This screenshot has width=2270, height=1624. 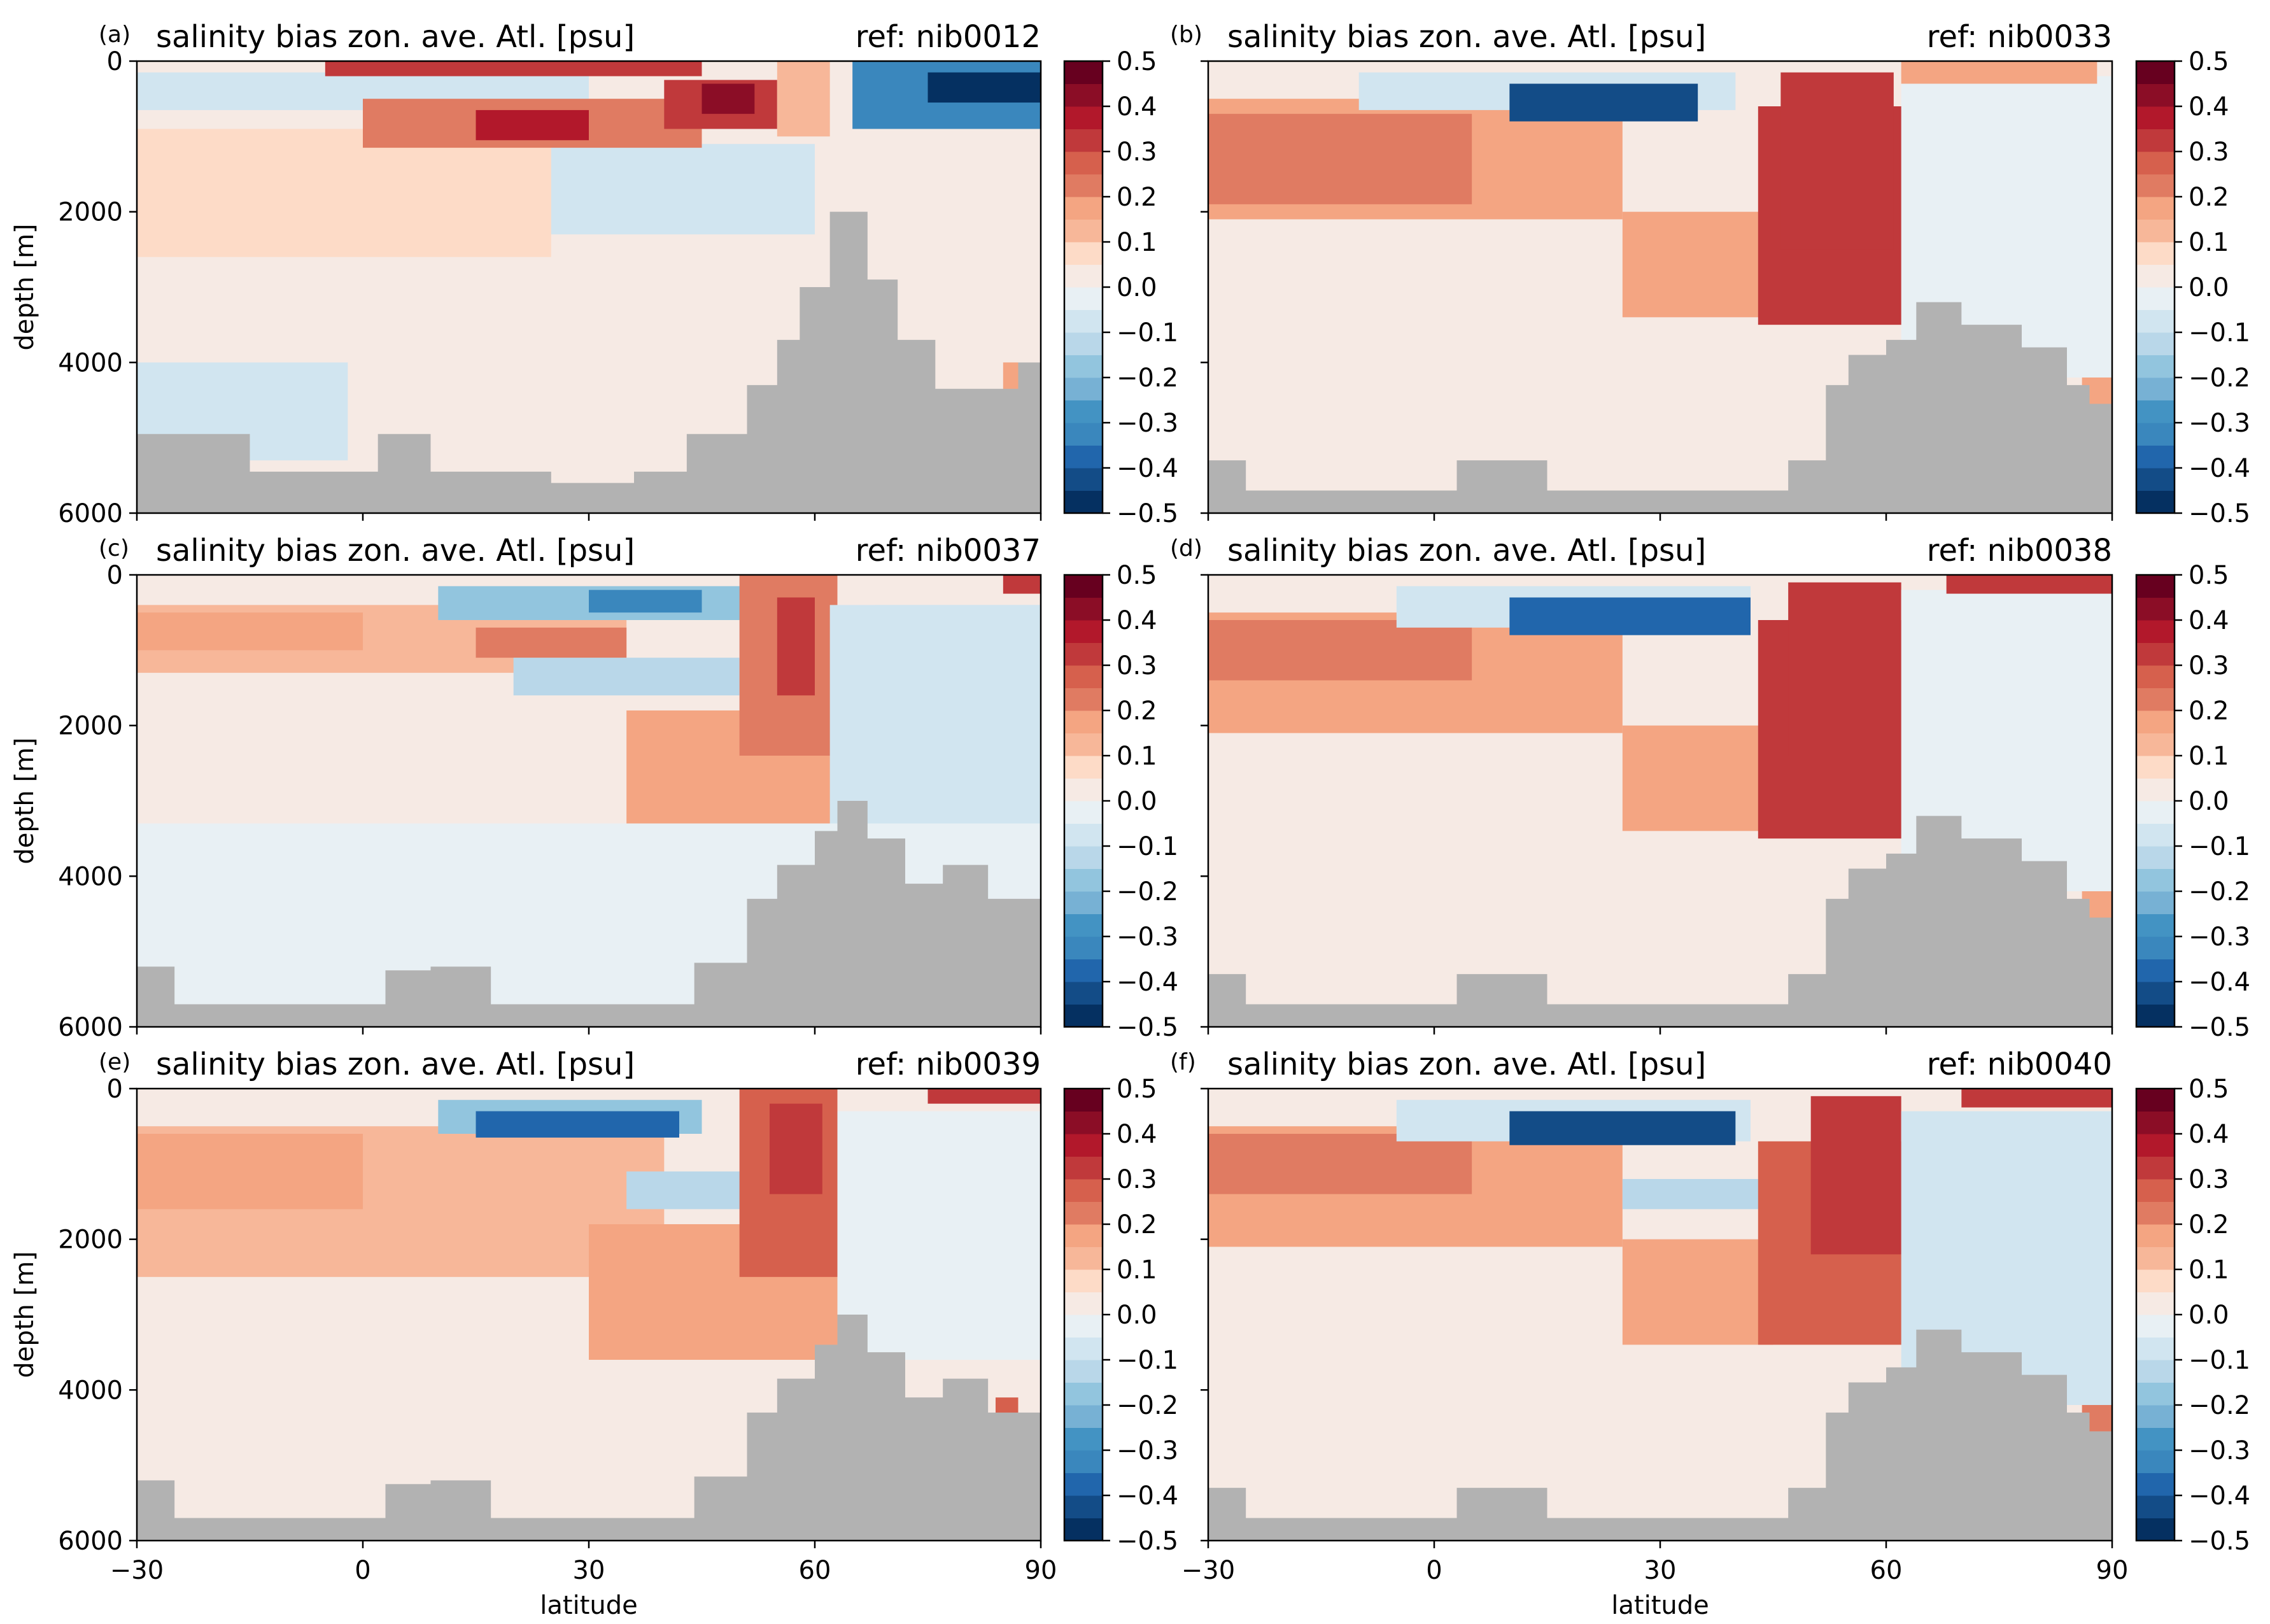 What do you see at coordinates (1147, 333) in the screenshot?
I see `colorbar-tick-label: −0.1` at bounding box center [1147, 333].